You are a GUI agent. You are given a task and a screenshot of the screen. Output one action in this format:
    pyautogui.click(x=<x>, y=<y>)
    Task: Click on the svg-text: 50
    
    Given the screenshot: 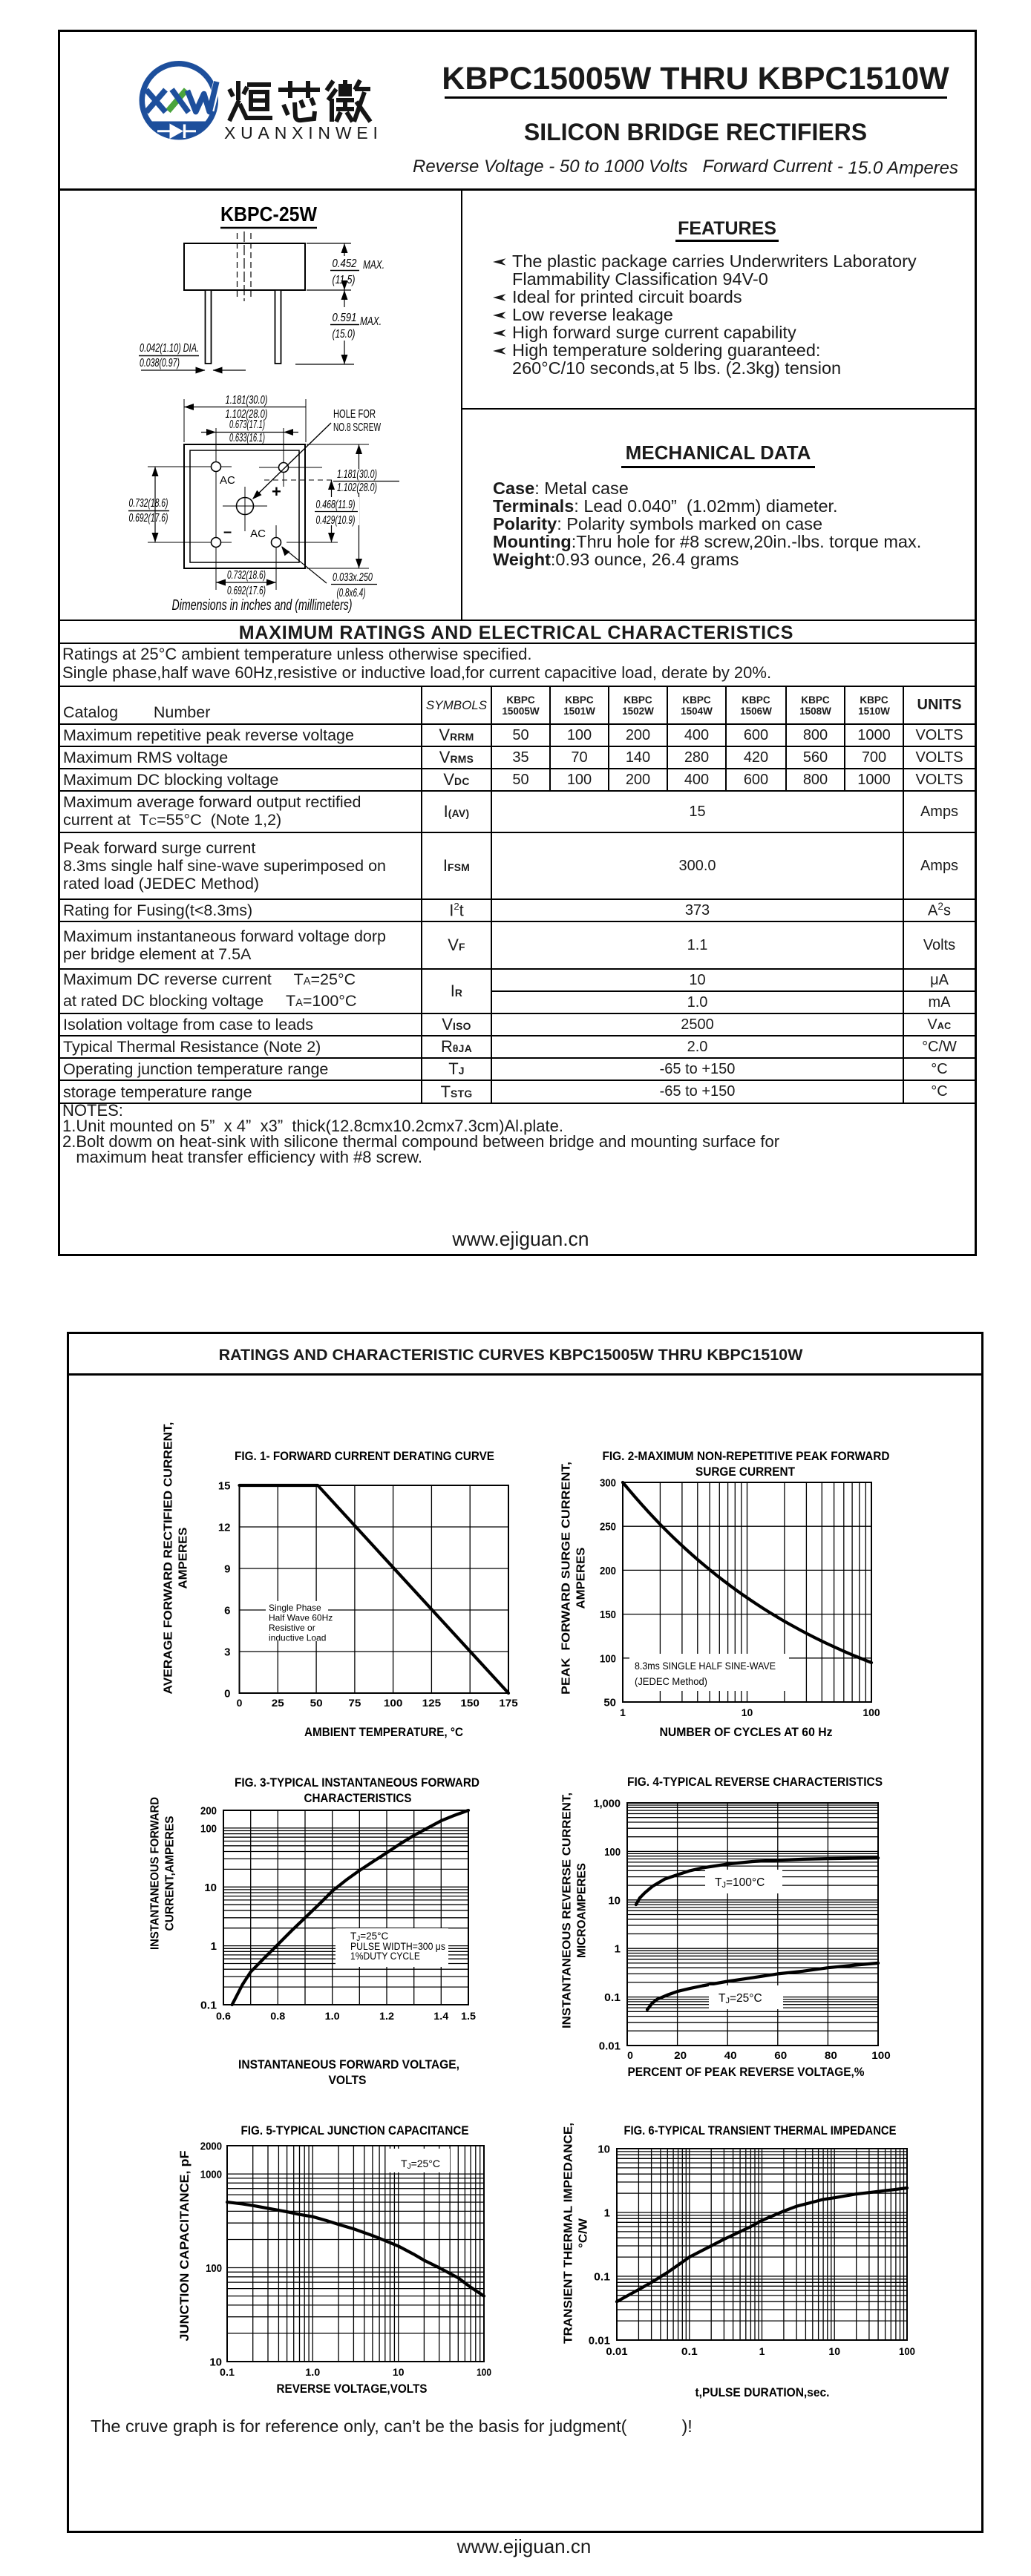 What is the action you would take?
    pyautogui.click(x=609, y=1703)
    